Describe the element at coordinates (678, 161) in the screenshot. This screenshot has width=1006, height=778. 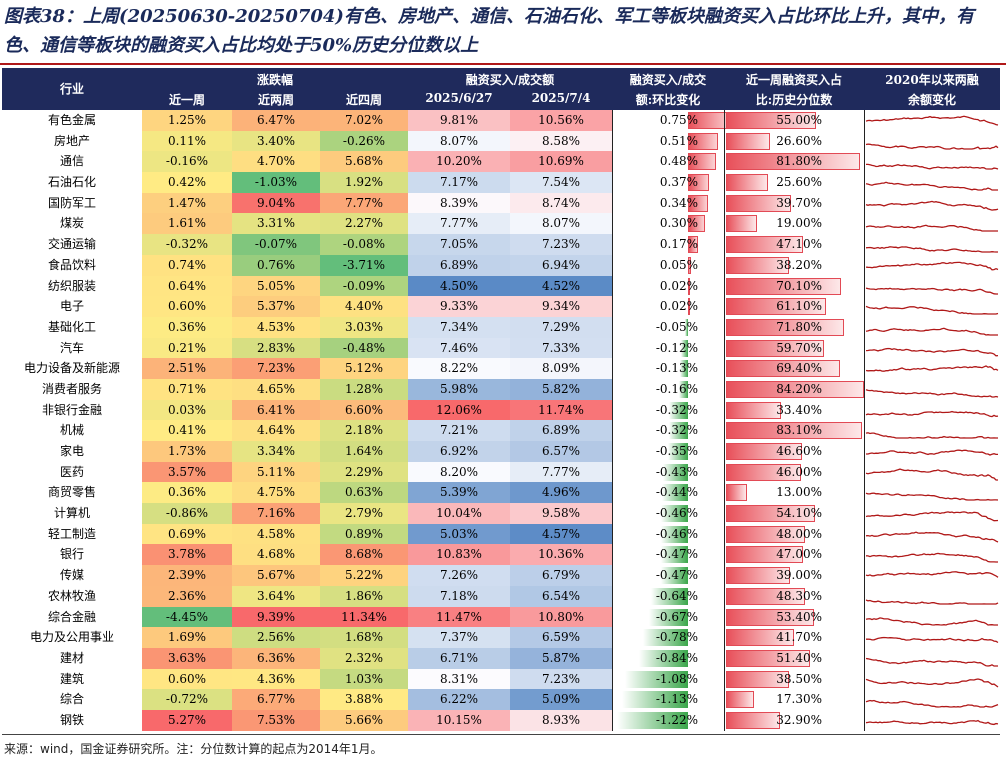
I see `chg-value: 0.48%` at that location.